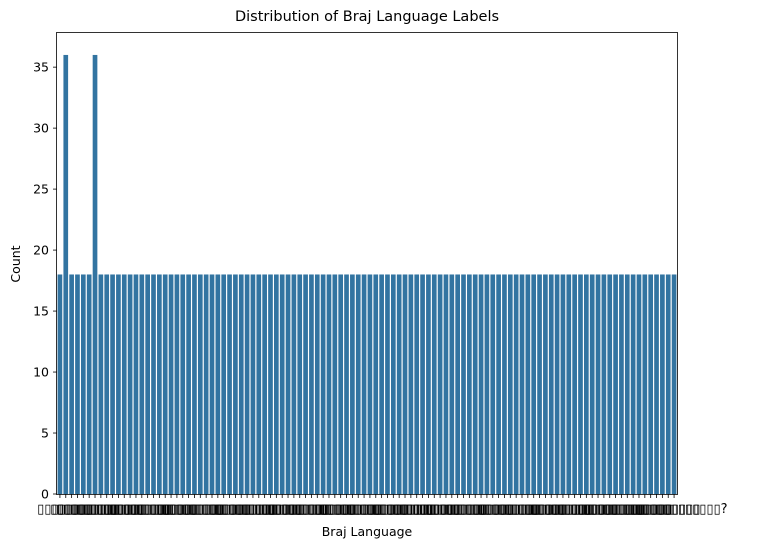 This screenshot has height=548, width=776. I want to click on y-tick-label: 35, so click(41, 67).